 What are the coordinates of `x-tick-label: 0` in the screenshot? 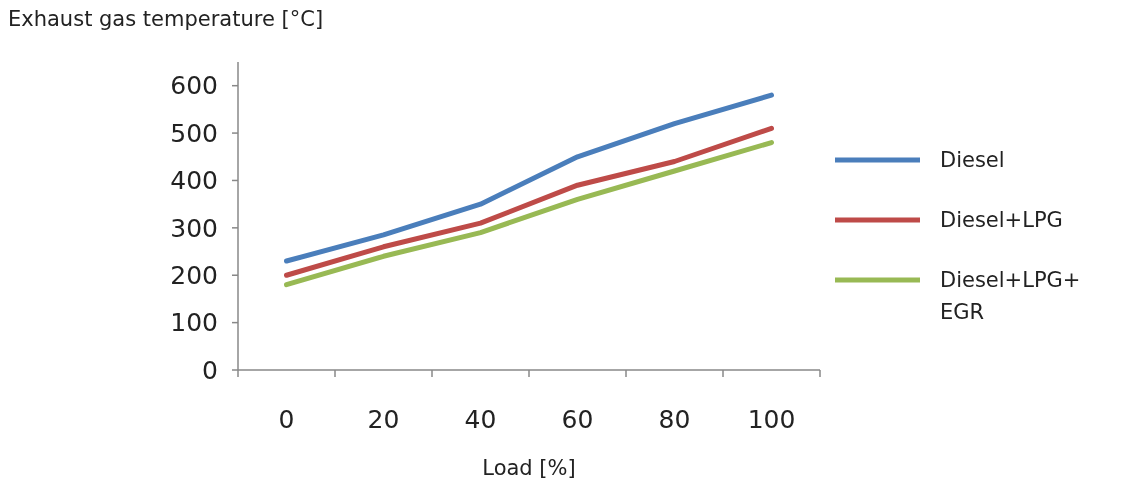 It's located at (286, 419).